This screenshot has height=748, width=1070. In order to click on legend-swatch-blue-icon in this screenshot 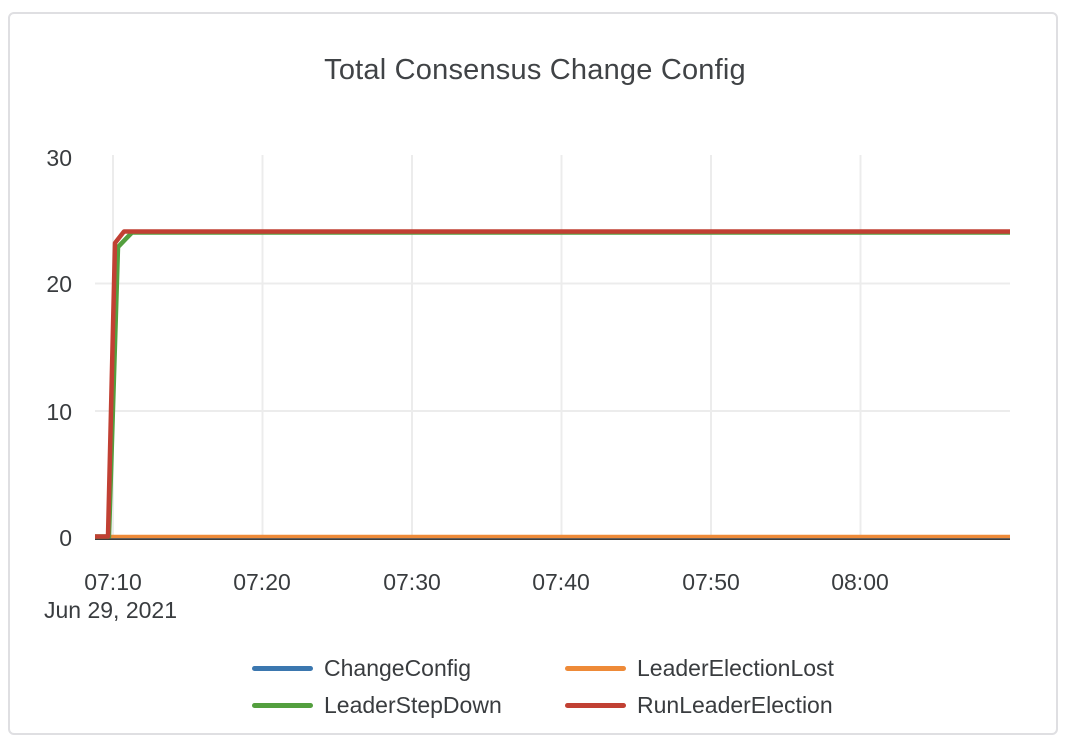, I will do `click(282, 668)`.